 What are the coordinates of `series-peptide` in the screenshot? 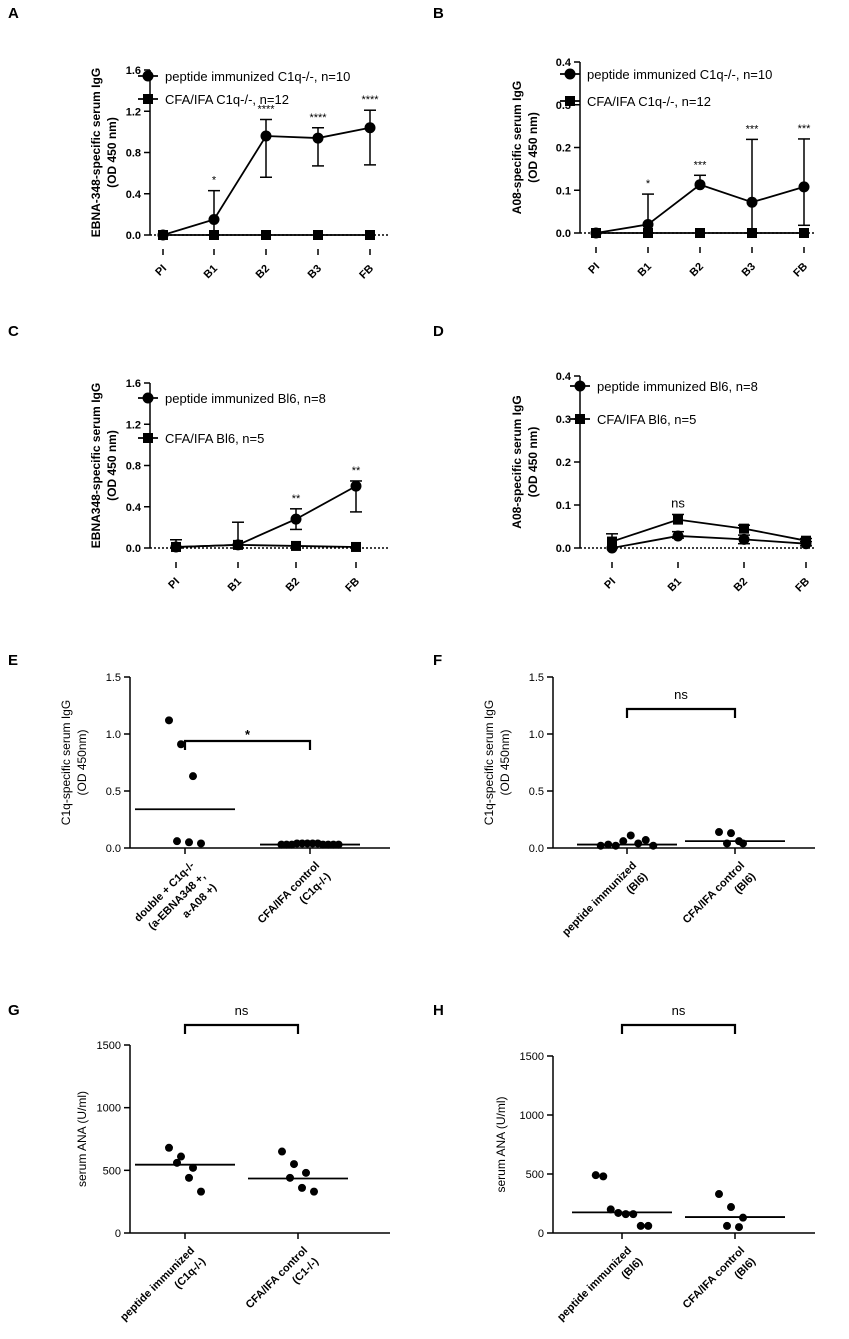 It's located at (700, 188).